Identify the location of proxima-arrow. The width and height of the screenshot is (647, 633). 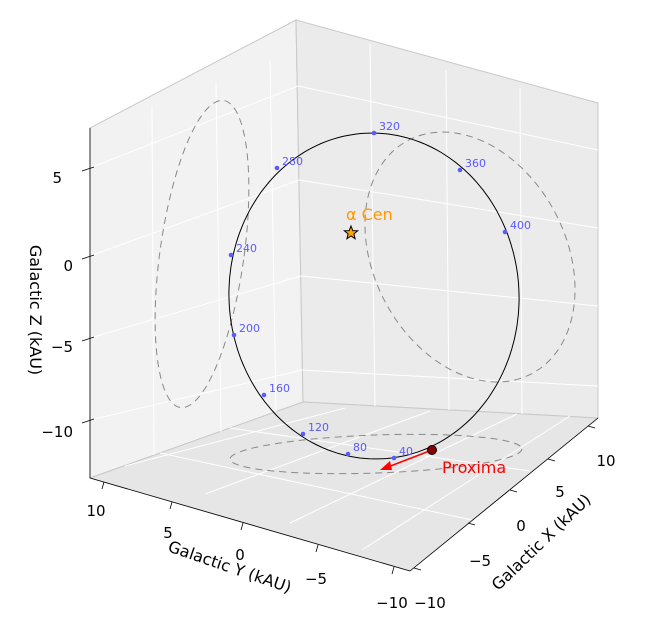
(410, 458).